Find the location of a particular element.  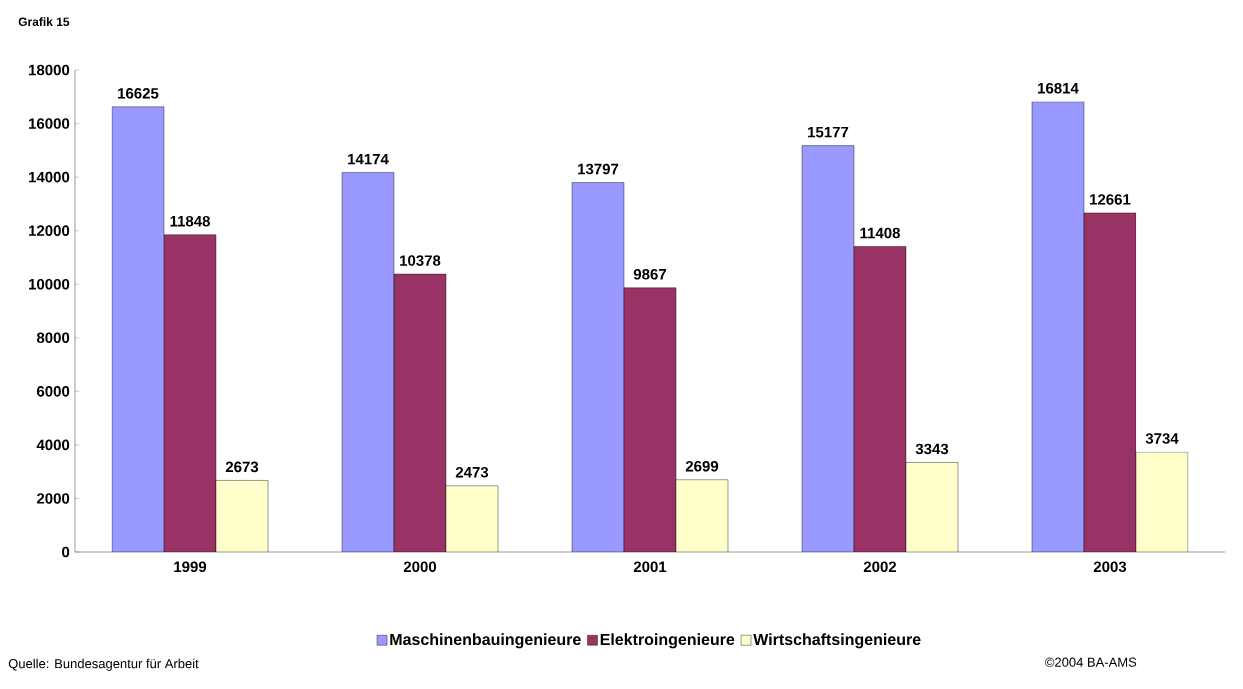

data-label: 3343 is located at coordinates (932, 449).